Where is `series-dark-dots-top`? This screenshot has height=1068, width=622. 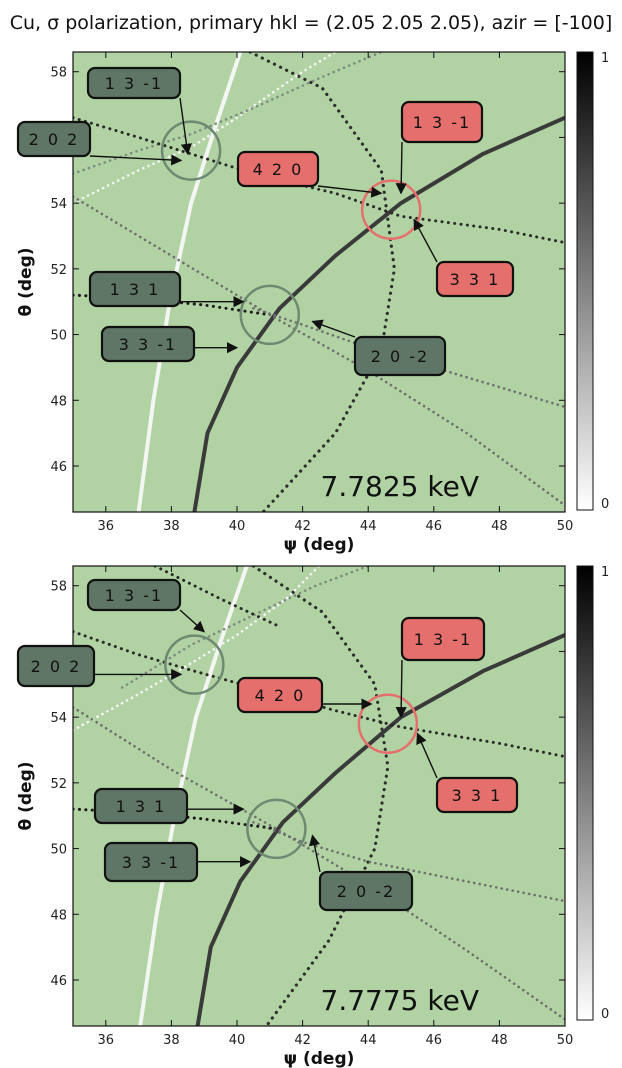
series-dark-dots-top is located at coordinates (215, 596).